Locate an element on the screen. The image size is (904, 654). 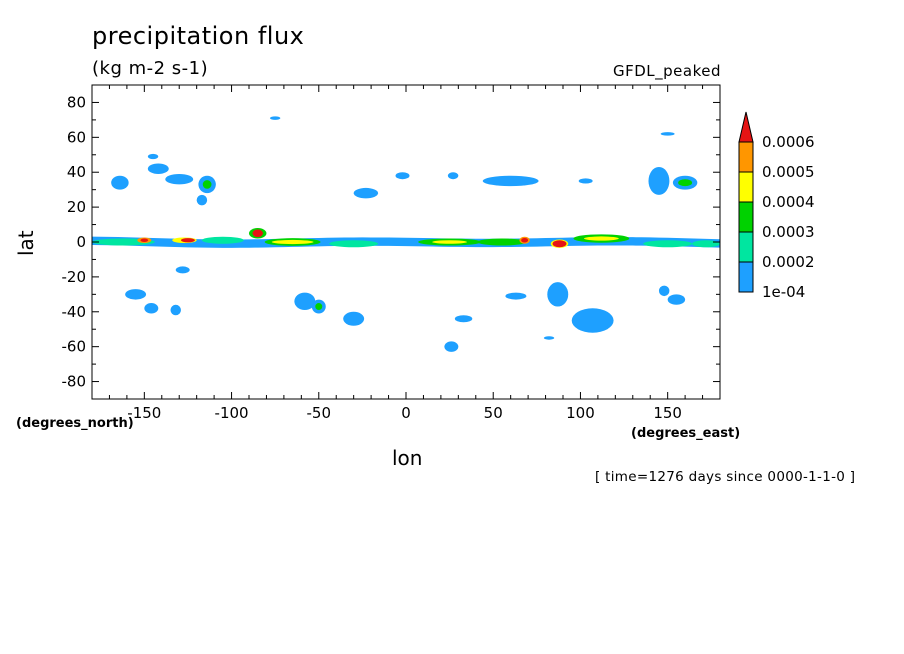
y-tick-label: -40 is located at coordinates (74, 312).